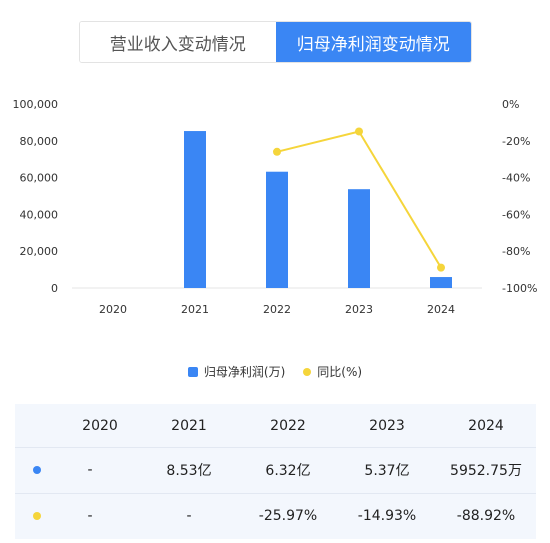  I want to click on bar-2024, so click(441, 282).